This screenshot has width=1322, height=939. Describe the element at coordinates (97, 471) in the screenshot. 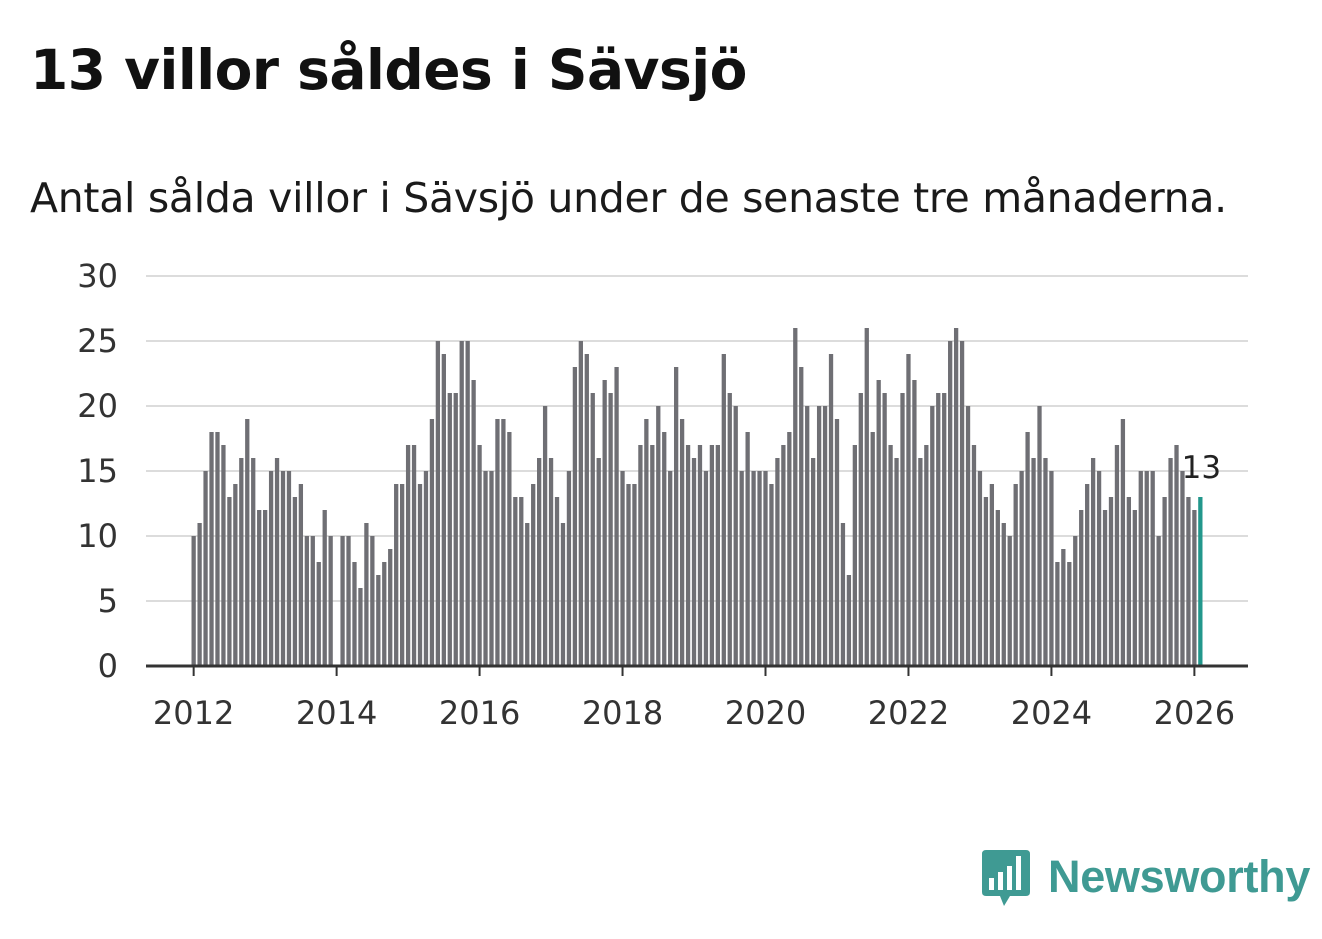

I see `y-axis-ticks: 0 5 10 15 20 25 30` at that location.